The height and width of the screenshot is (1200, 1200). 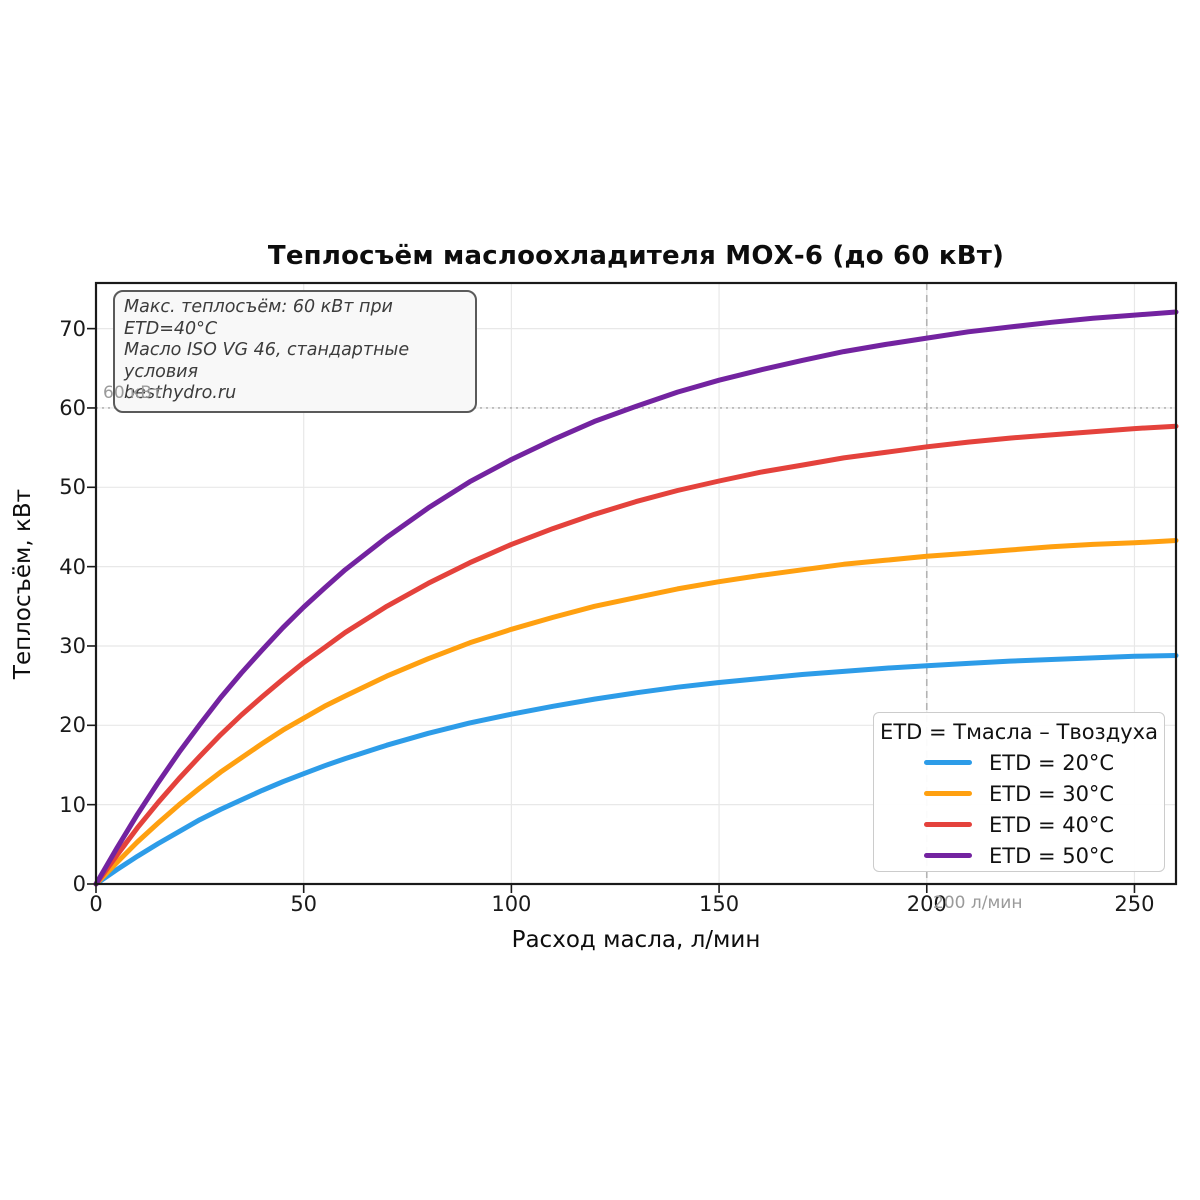 I want to click on x-axis-label: Расход масла, л/мин, so click(x=636, y=940).